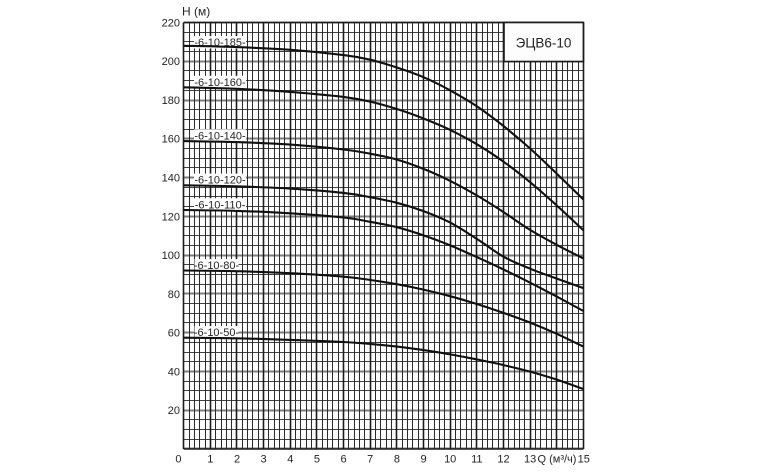 This screenshot has width=763, height=475. What do you see at coordinates (174, 295) in the screenshot?
I see `svg-text: 80` at bounding box center [174, 295].